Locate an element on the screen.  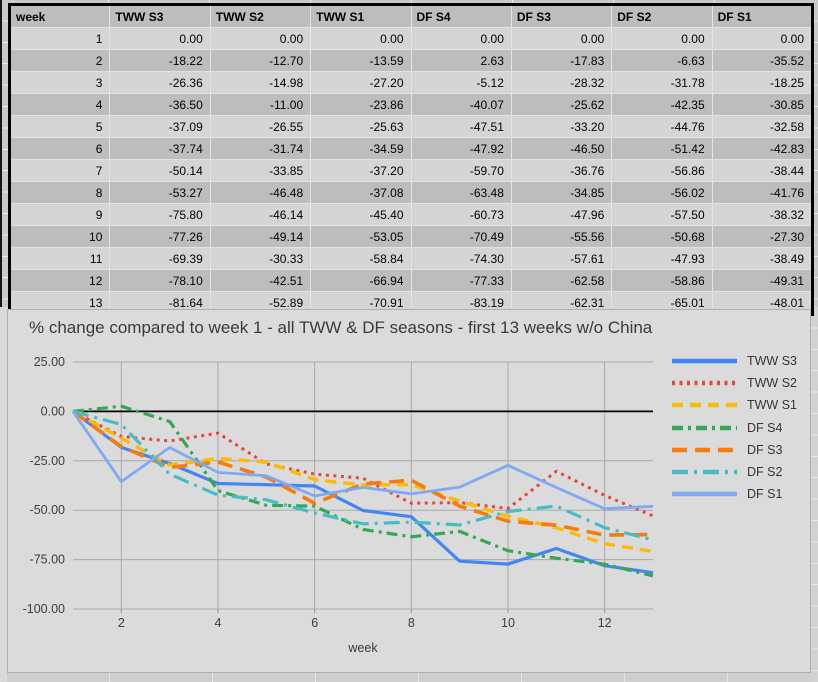
table-cell: -47.92 is located at coordinates (461, 148).